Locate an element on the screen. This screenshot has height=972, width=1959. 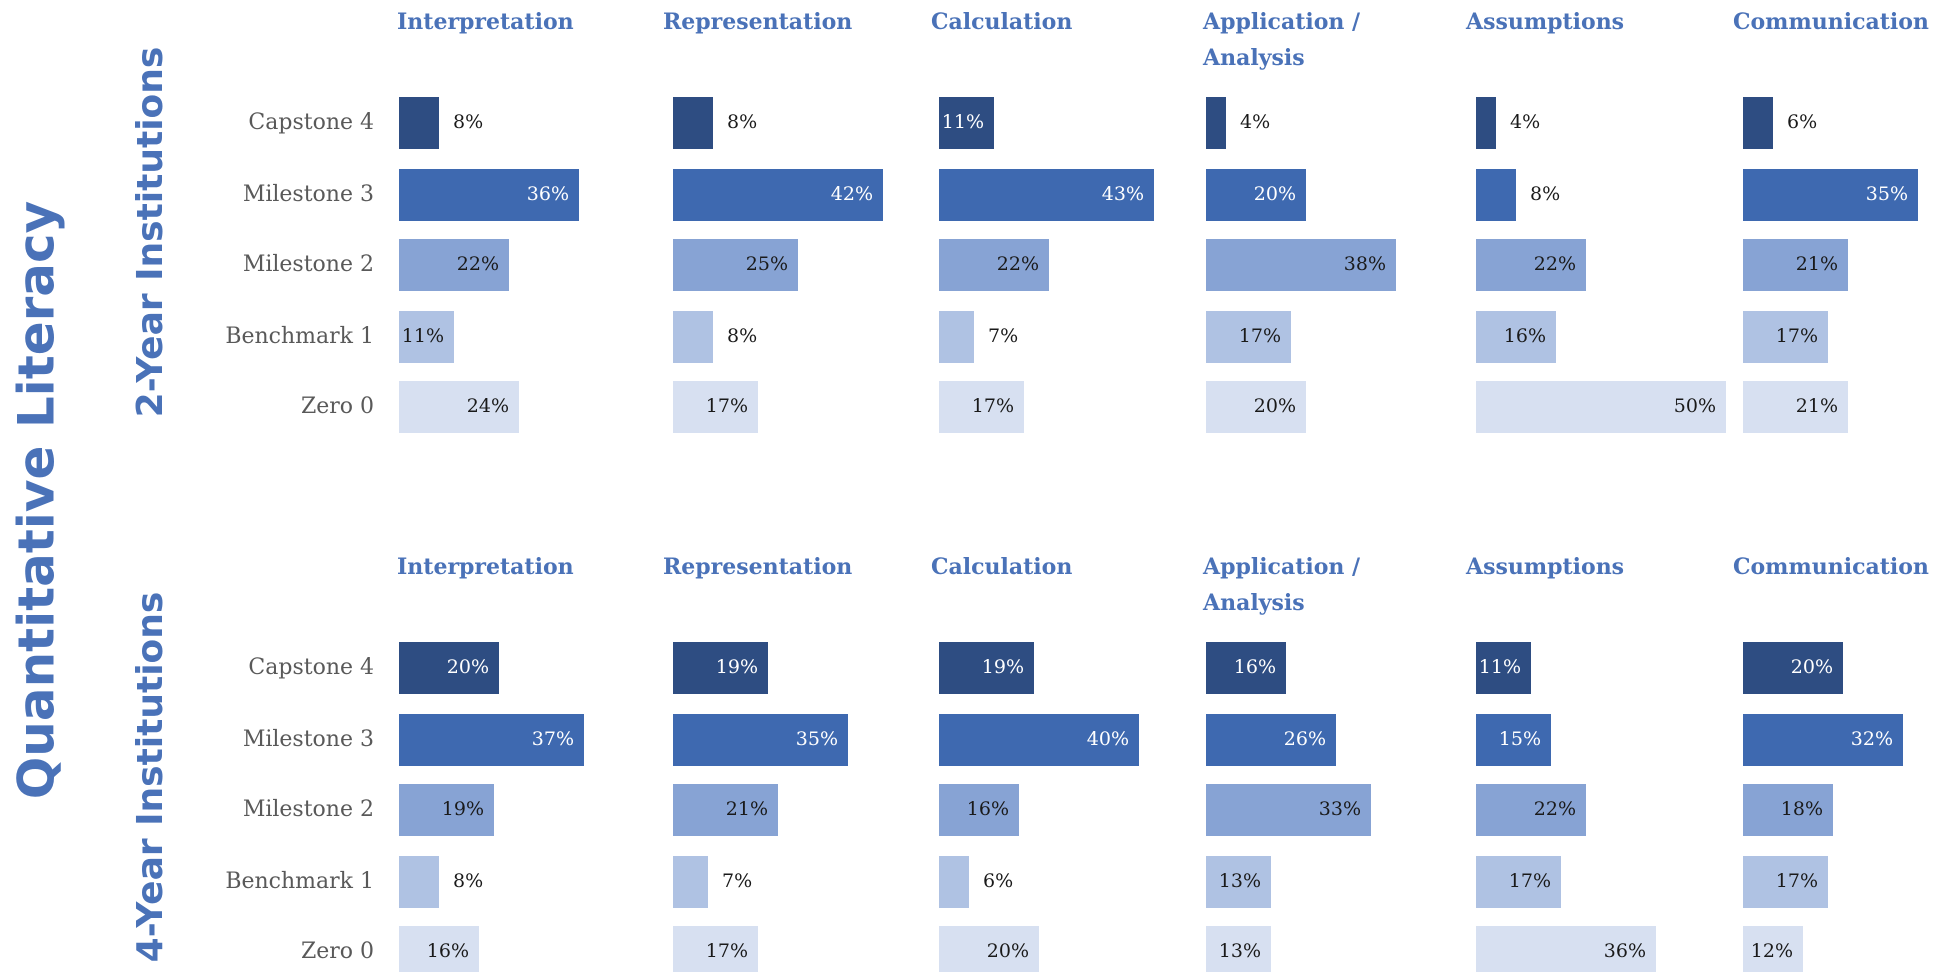
panel-title: 2-Year Institutions is located at coordinates (150, 232).